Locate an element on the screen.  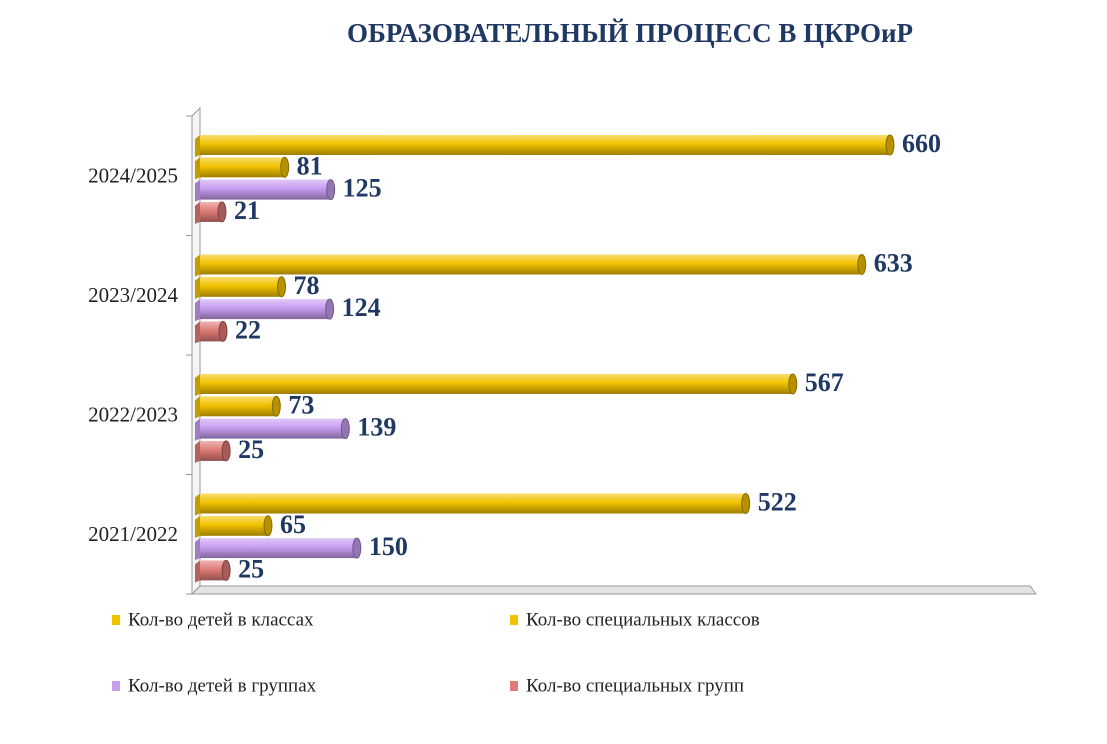
category-label: 2023/2024 is located at coordinates (133, 295).